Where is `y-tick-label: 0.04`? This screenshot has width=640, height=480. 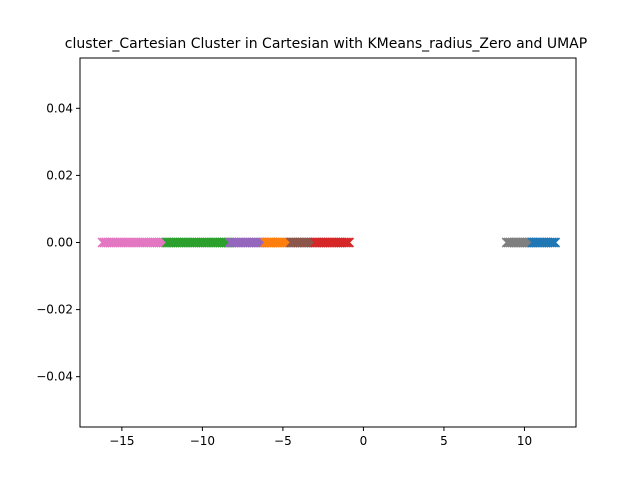 y-tick-label: 0.04 is located at coordinates (59, 108).